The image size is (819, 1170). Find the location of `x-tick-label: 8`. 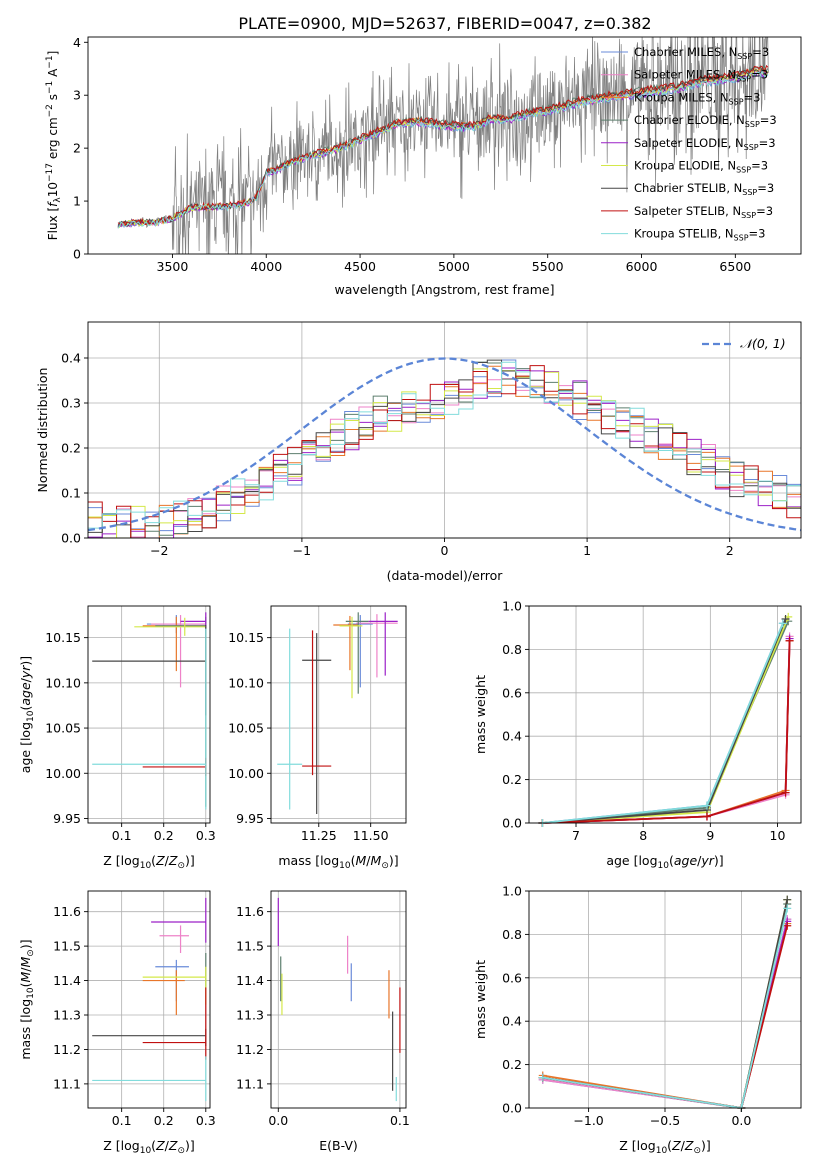

x-tick-label: 8 is located at coordinates (643, 835).